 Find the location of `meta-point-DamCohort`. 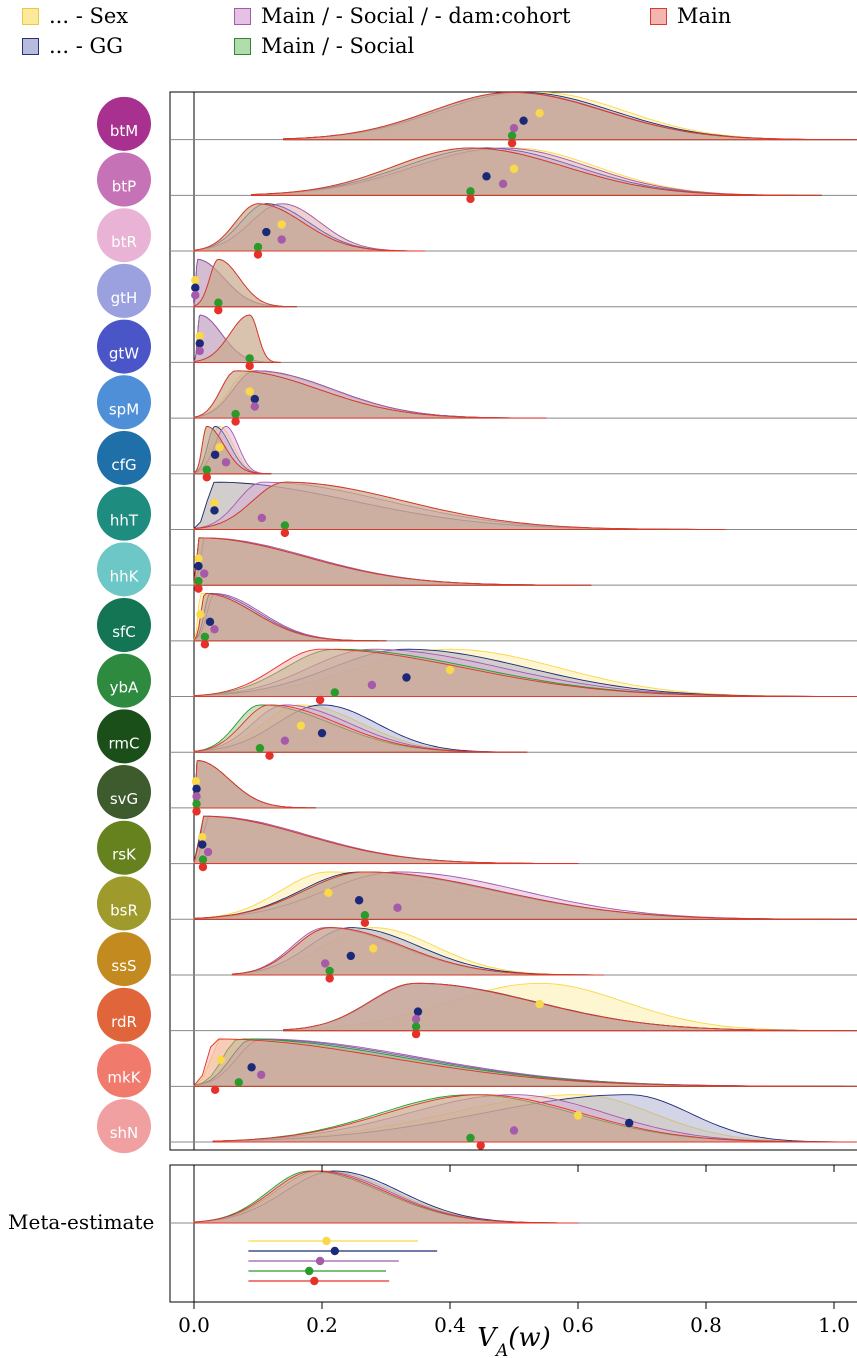

meta-point-DamCohort is located at coordinates (320, 1261).